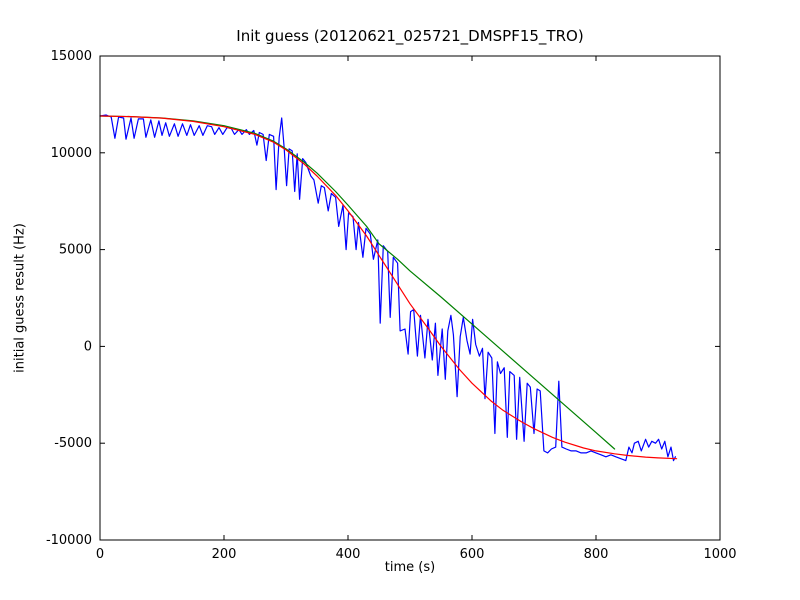 This screenshot has height=600, width=800. Describe the element at coordinates (719, 554) in the screenshot. I see `x-tick-label: 1000` at that location.